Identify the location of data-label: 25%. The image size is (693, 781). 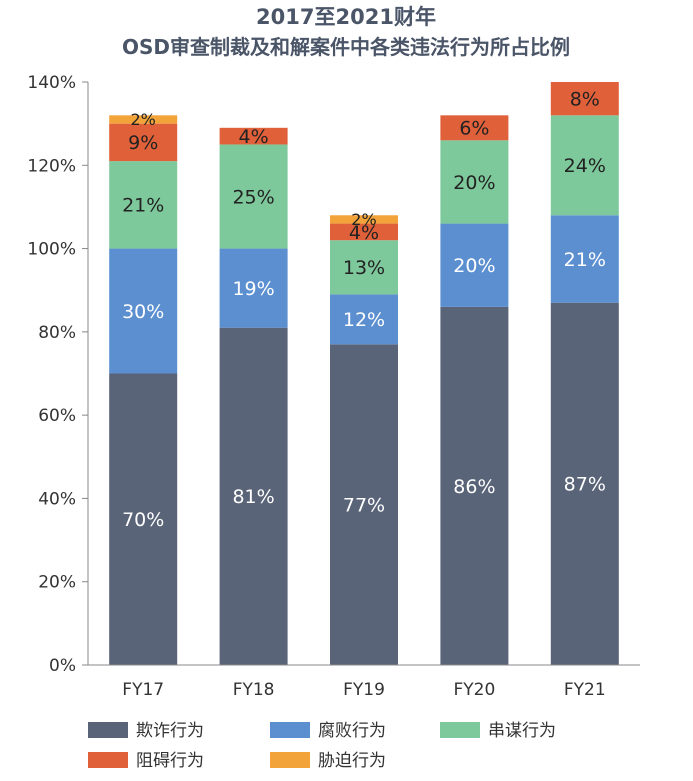
(253, 197).